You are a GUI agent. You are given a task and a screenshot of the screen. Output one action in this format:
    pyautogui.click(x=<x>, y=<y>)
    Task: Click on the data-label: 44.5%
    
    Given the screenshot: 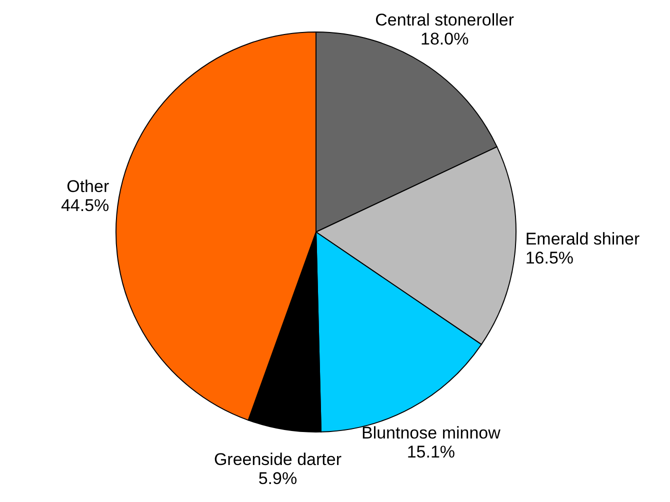 What is the action you would take?
    pyautogui.click(x=85, y=205)
    